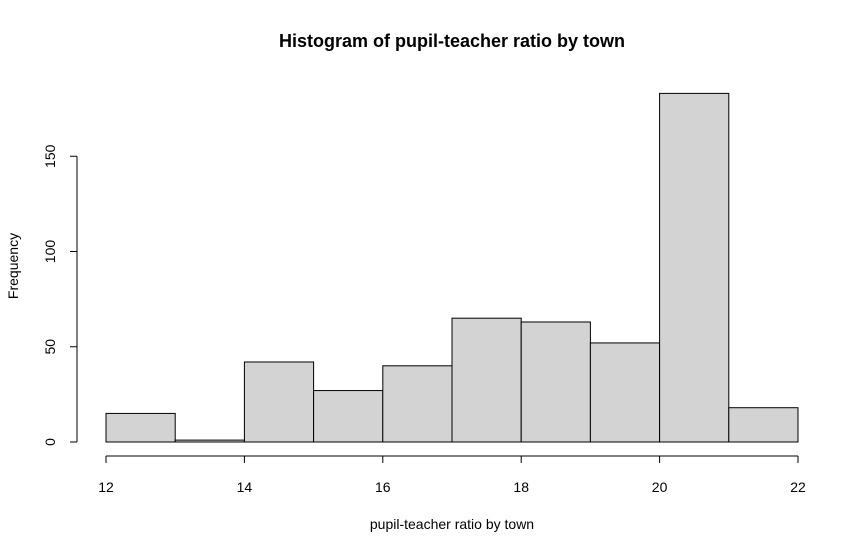  Describe the element at coordinates (452, 524) in the screenshot. I see `x-axis-label: pupil-teacher ratio by town` at that location.